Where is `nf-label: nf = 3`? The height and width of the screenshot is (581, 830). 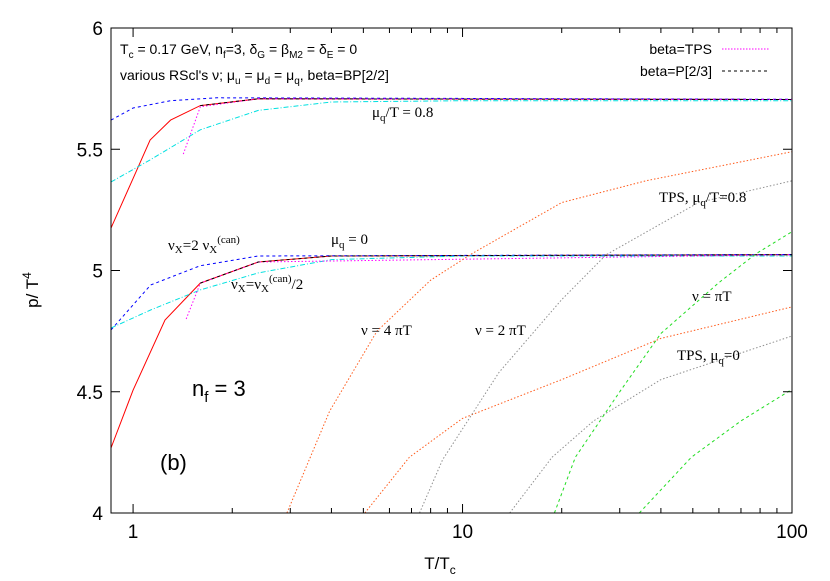
nf-label: nf = 3 is located at coordinates (219, 391).